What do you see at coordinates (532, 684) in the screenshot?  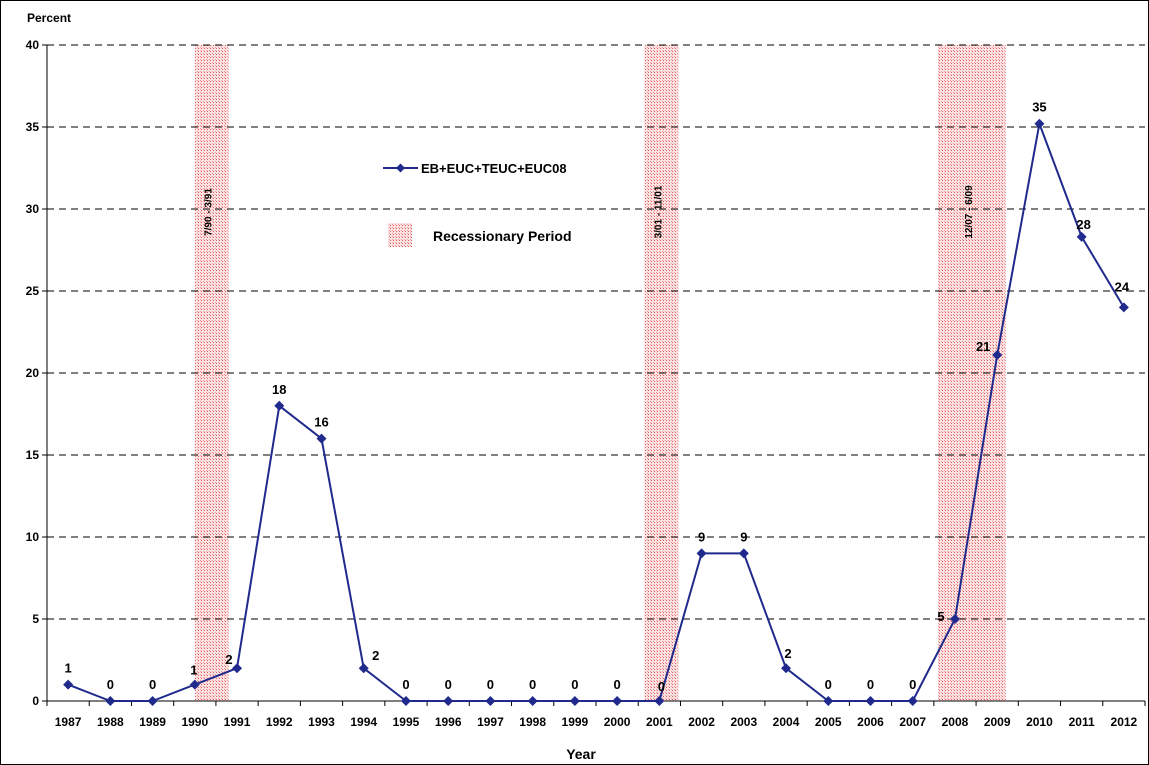 I see `data-label-1998: 0` at bounding box center [532, 684].